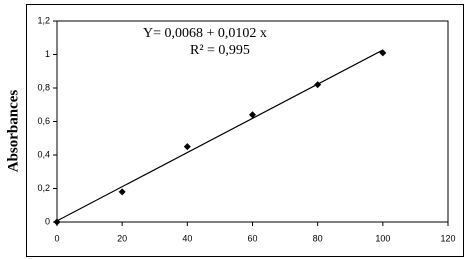  What do you see at coordinates (122, 238) in the screenshot?
I see `x-tick-label: 20` at bounding box center [122, 238].